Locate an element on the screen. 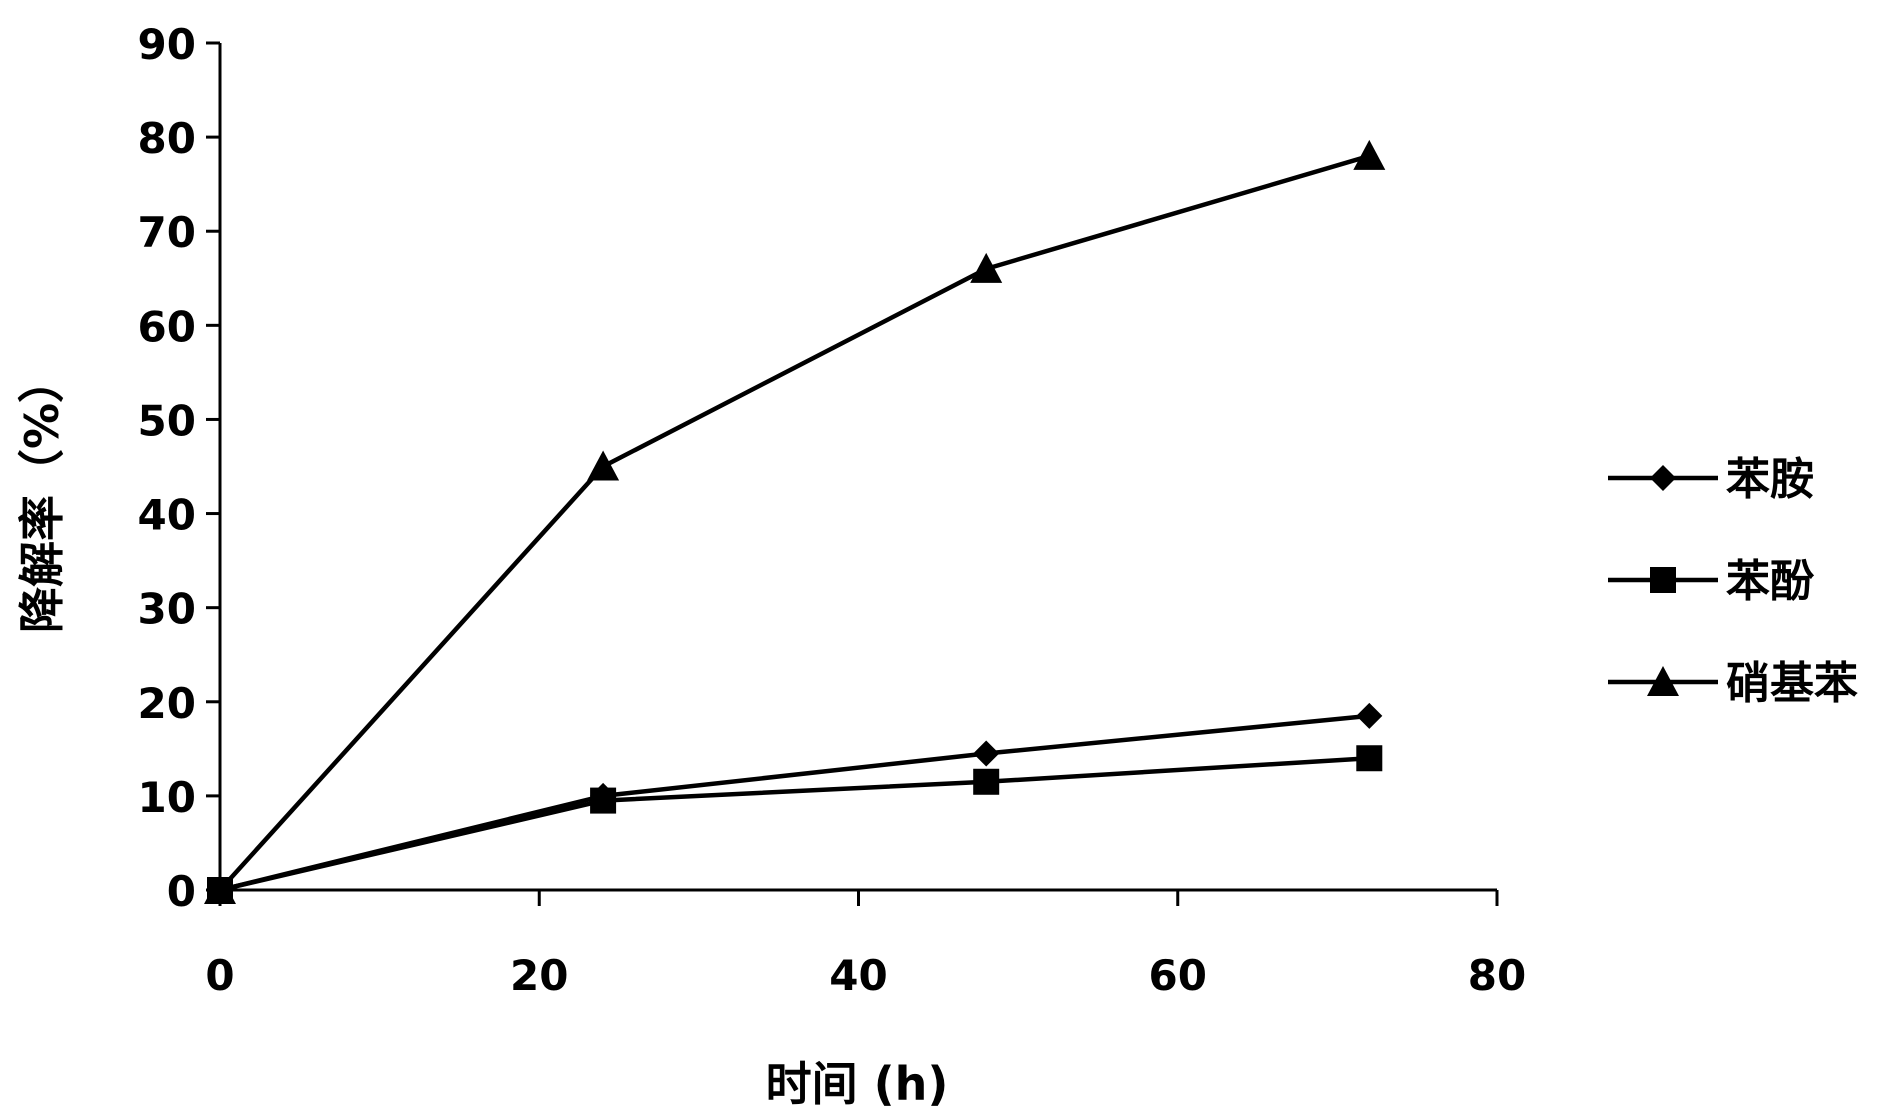 The height and width of the screenshot is (1118, 1898). y-tick-label: 60 is located at coordinates (167, 326).